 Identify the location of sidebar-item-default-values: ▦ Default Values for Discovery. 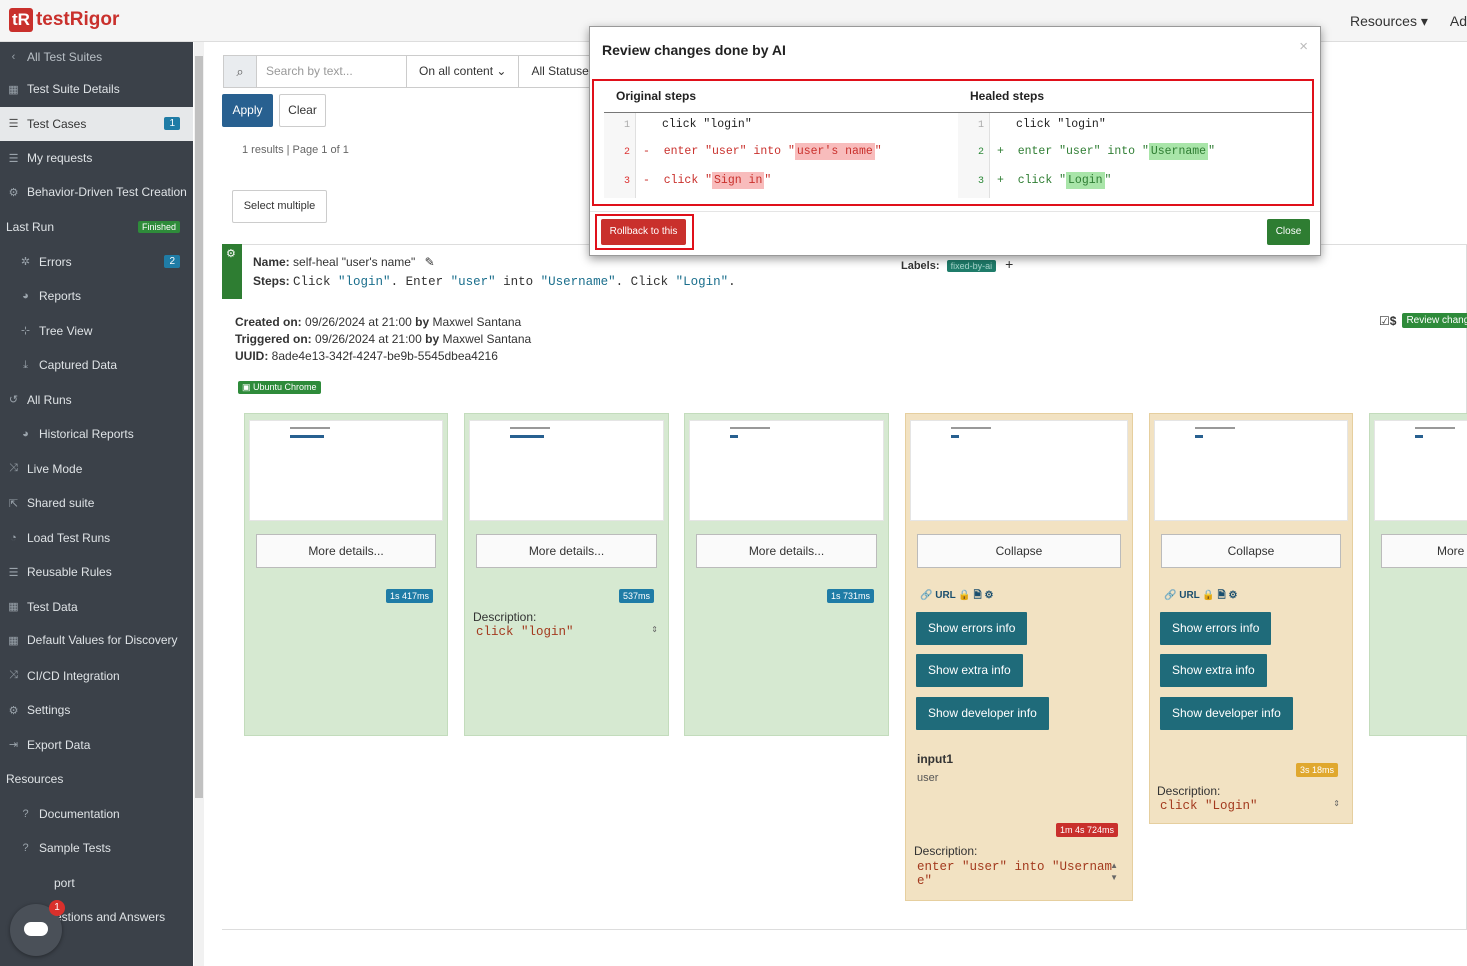
(96, 641).